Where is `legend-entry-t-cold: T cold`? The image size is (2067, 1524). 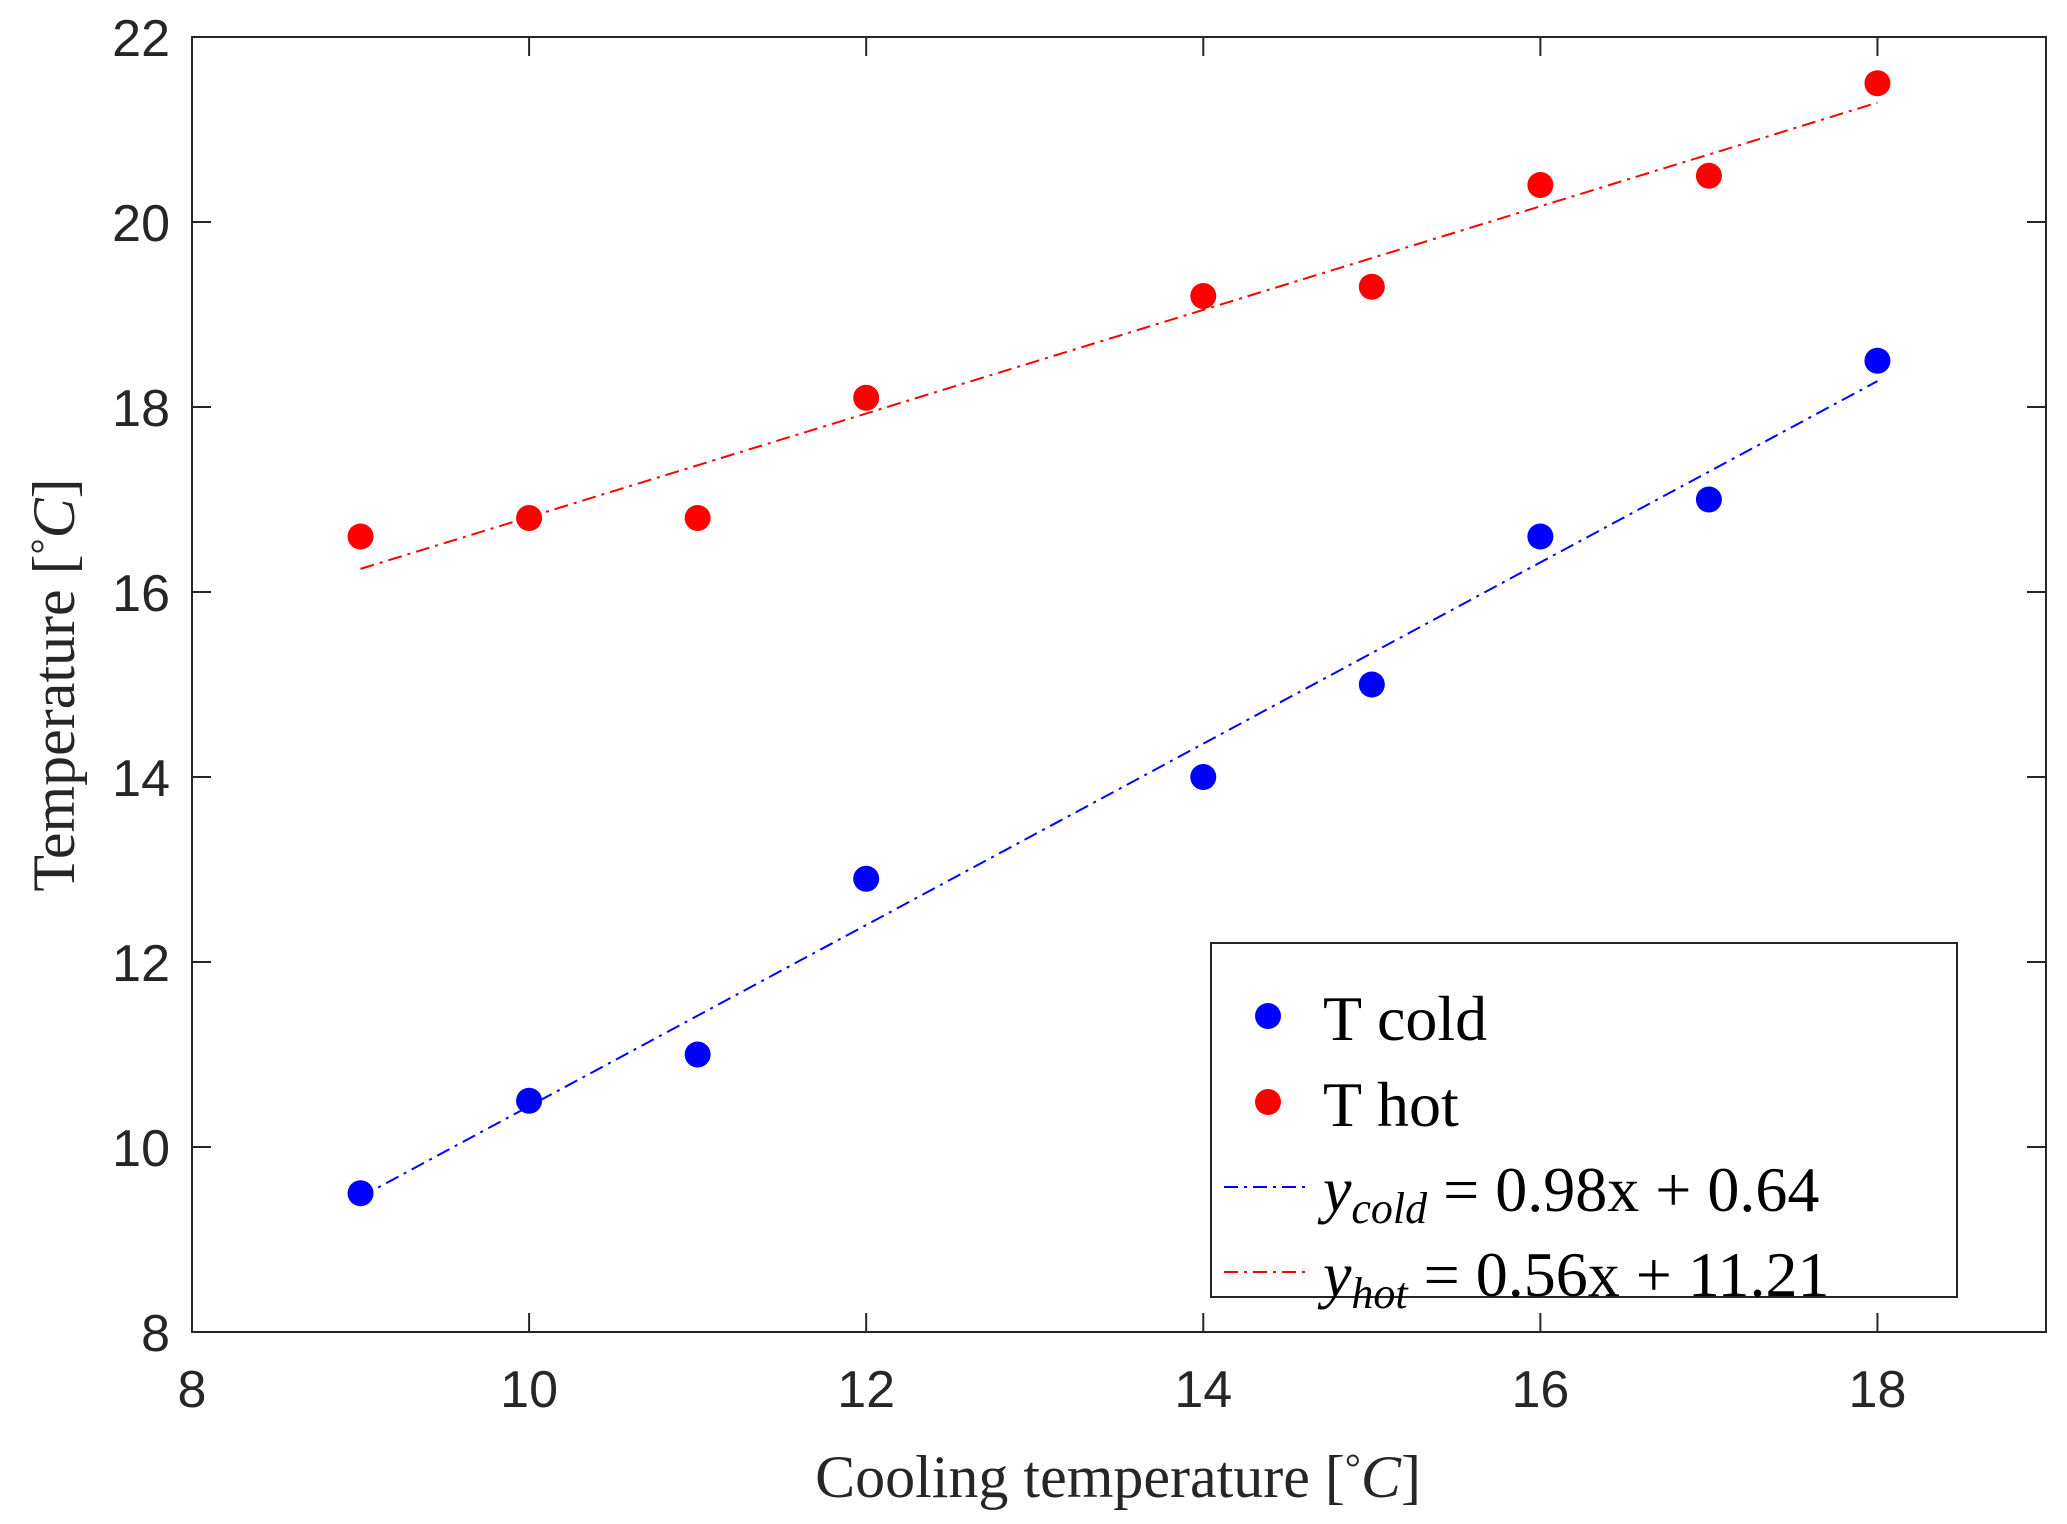 legend-entry-t-cold: T cold is located at coordinates (1371, 1018).